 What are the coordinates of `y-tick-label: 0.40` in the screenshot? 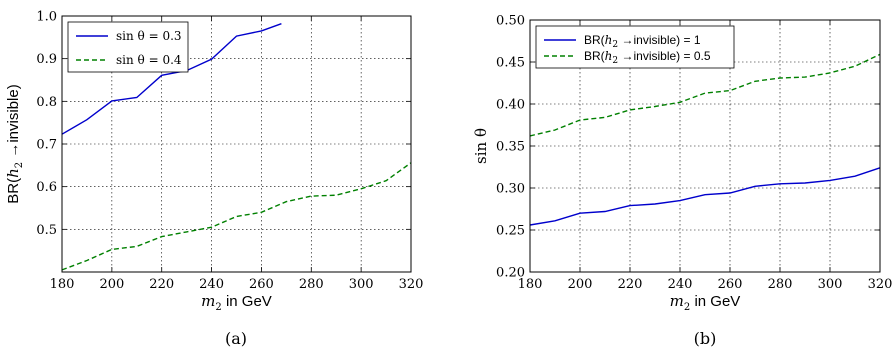 It's located at (510, 105).